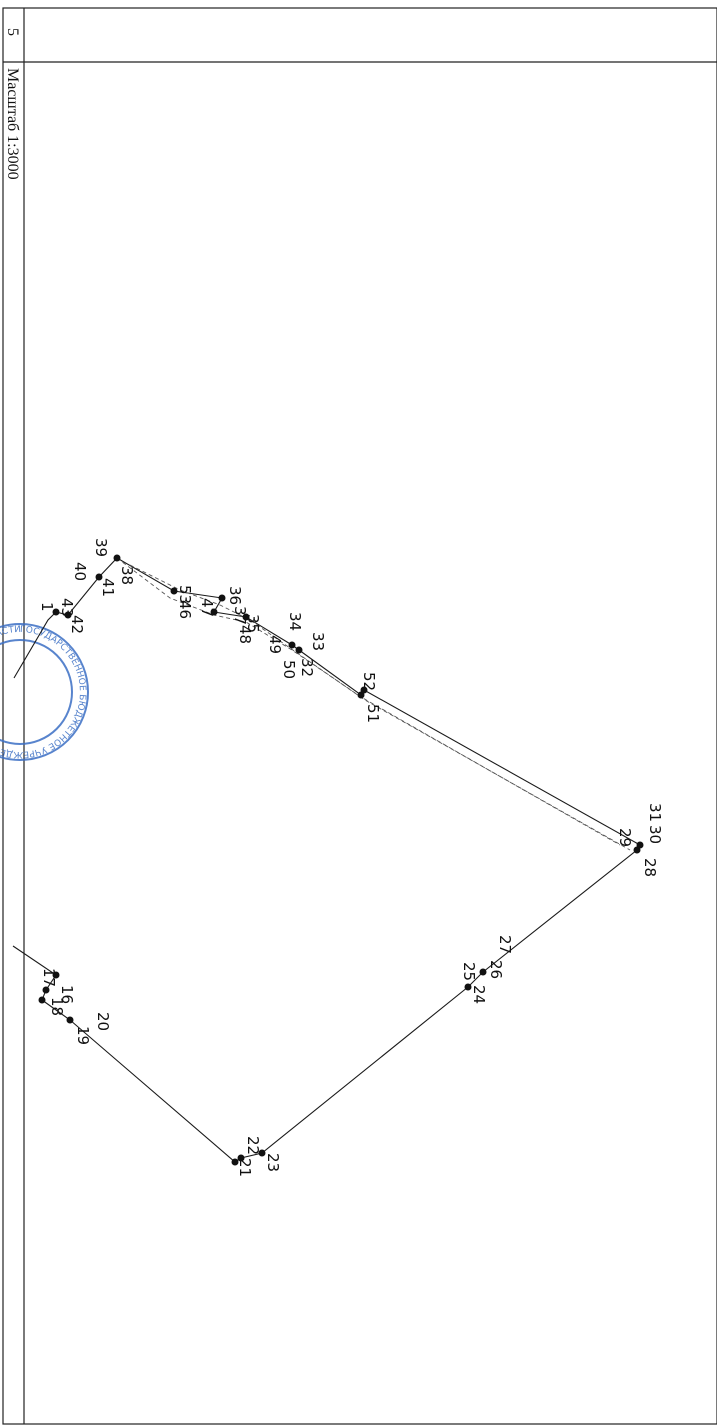 This screenshot has height=1427, width=717. I want to click on point-label: 24, so click(479, 994).